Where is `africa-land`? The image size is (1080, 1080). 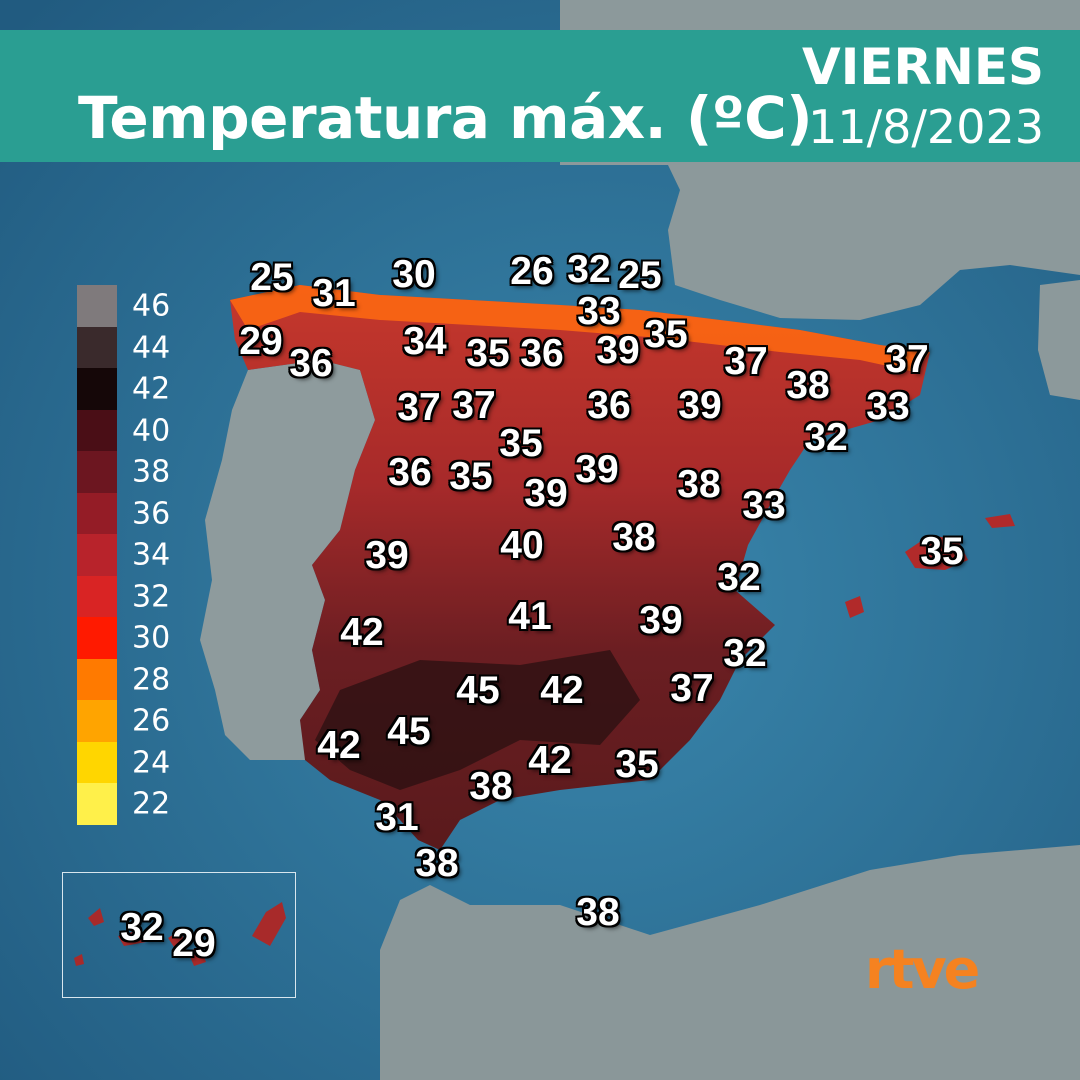 africa-land is located at coordinates (730, 962).